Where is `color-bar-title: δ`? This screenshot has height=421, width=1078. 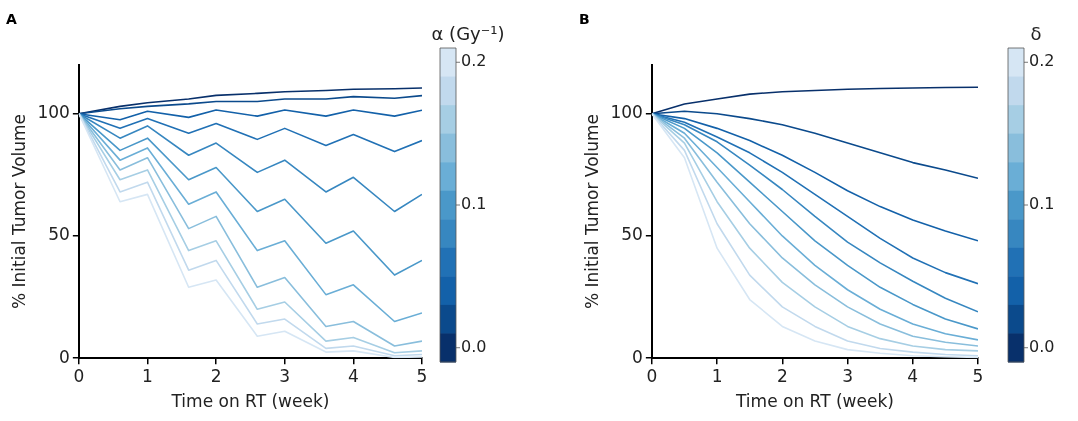
color-bar-title: δ is located at coordinates (1036, 33).